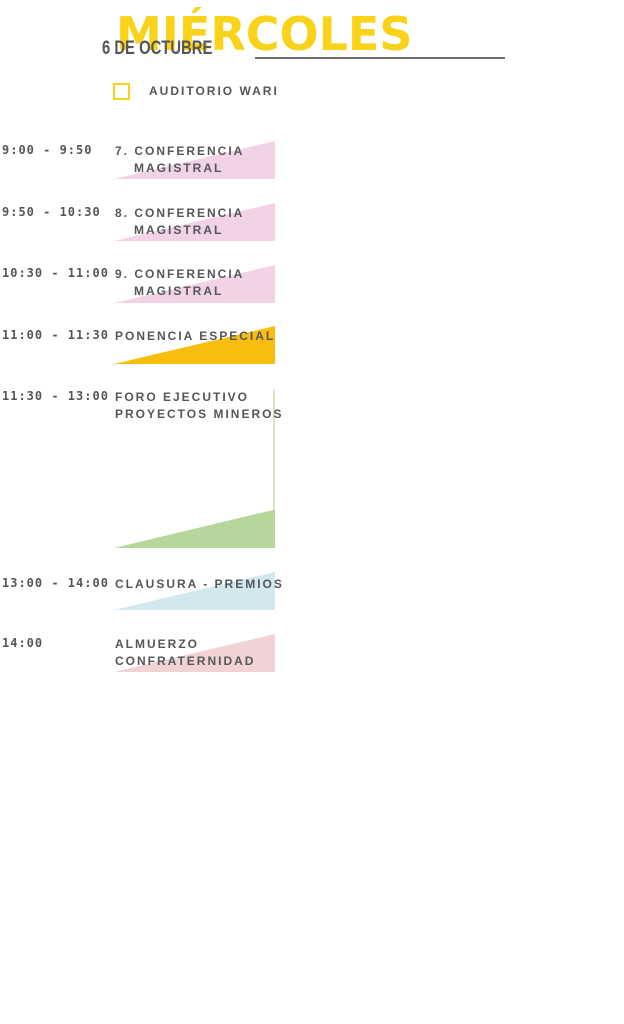  What do you see at coordinates (55, 335) in the screenshot?
I see `session-time: 11:00 - 11:30` at bounding box center [55, 335].